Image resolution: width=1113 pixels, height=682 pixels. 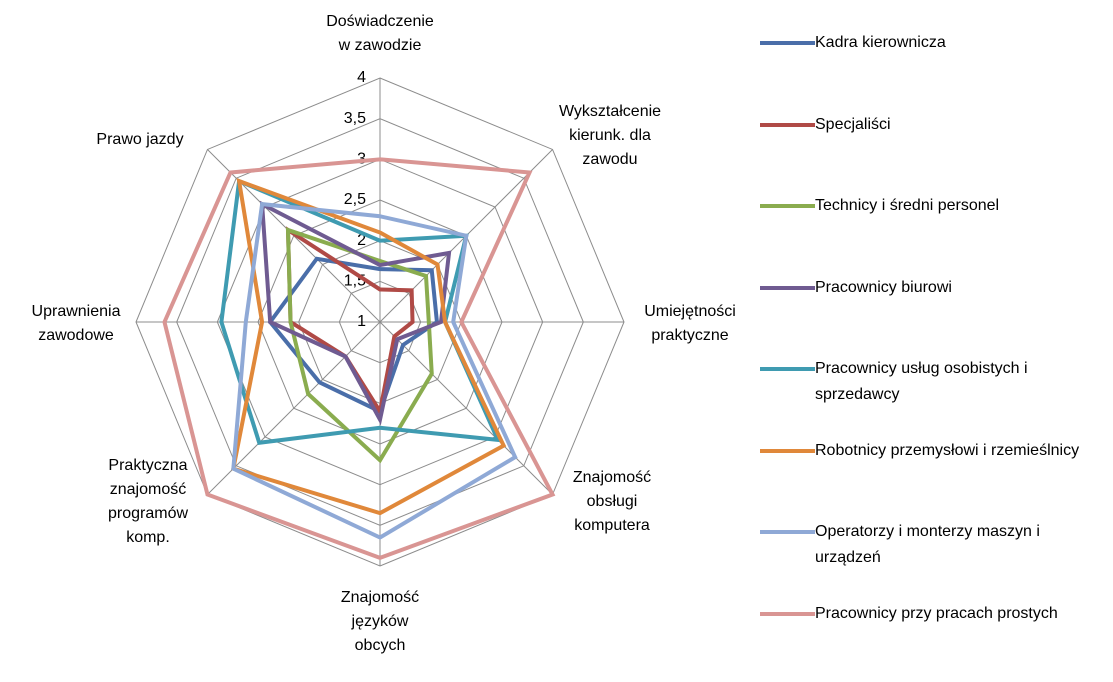 What do you see at coordinates (962, 451) in the screenshot?
I see `legend-label: Robotnicy przemysłowi i rzemieślnicy` at bounding box center [962, 451].